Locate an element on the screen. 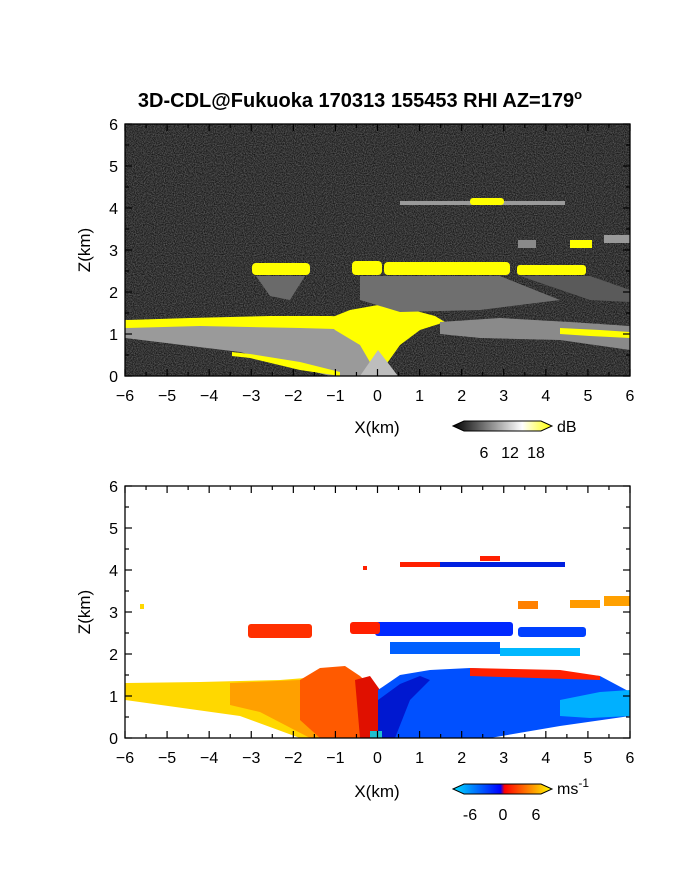  velocity-colorbar-tick: 0 is located at coordinates (503, 815).